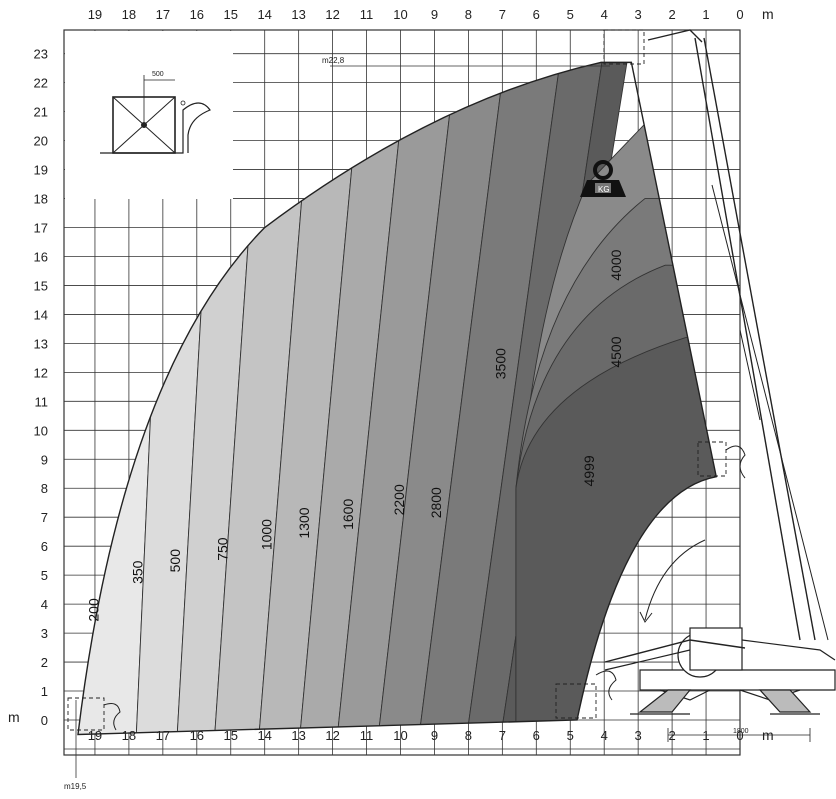 The image size is (836, 799). What do you see at coordinates (231, 735) in the screenshot?
I see `x-tick-bottom: 15` at bounding box center [231, 735].